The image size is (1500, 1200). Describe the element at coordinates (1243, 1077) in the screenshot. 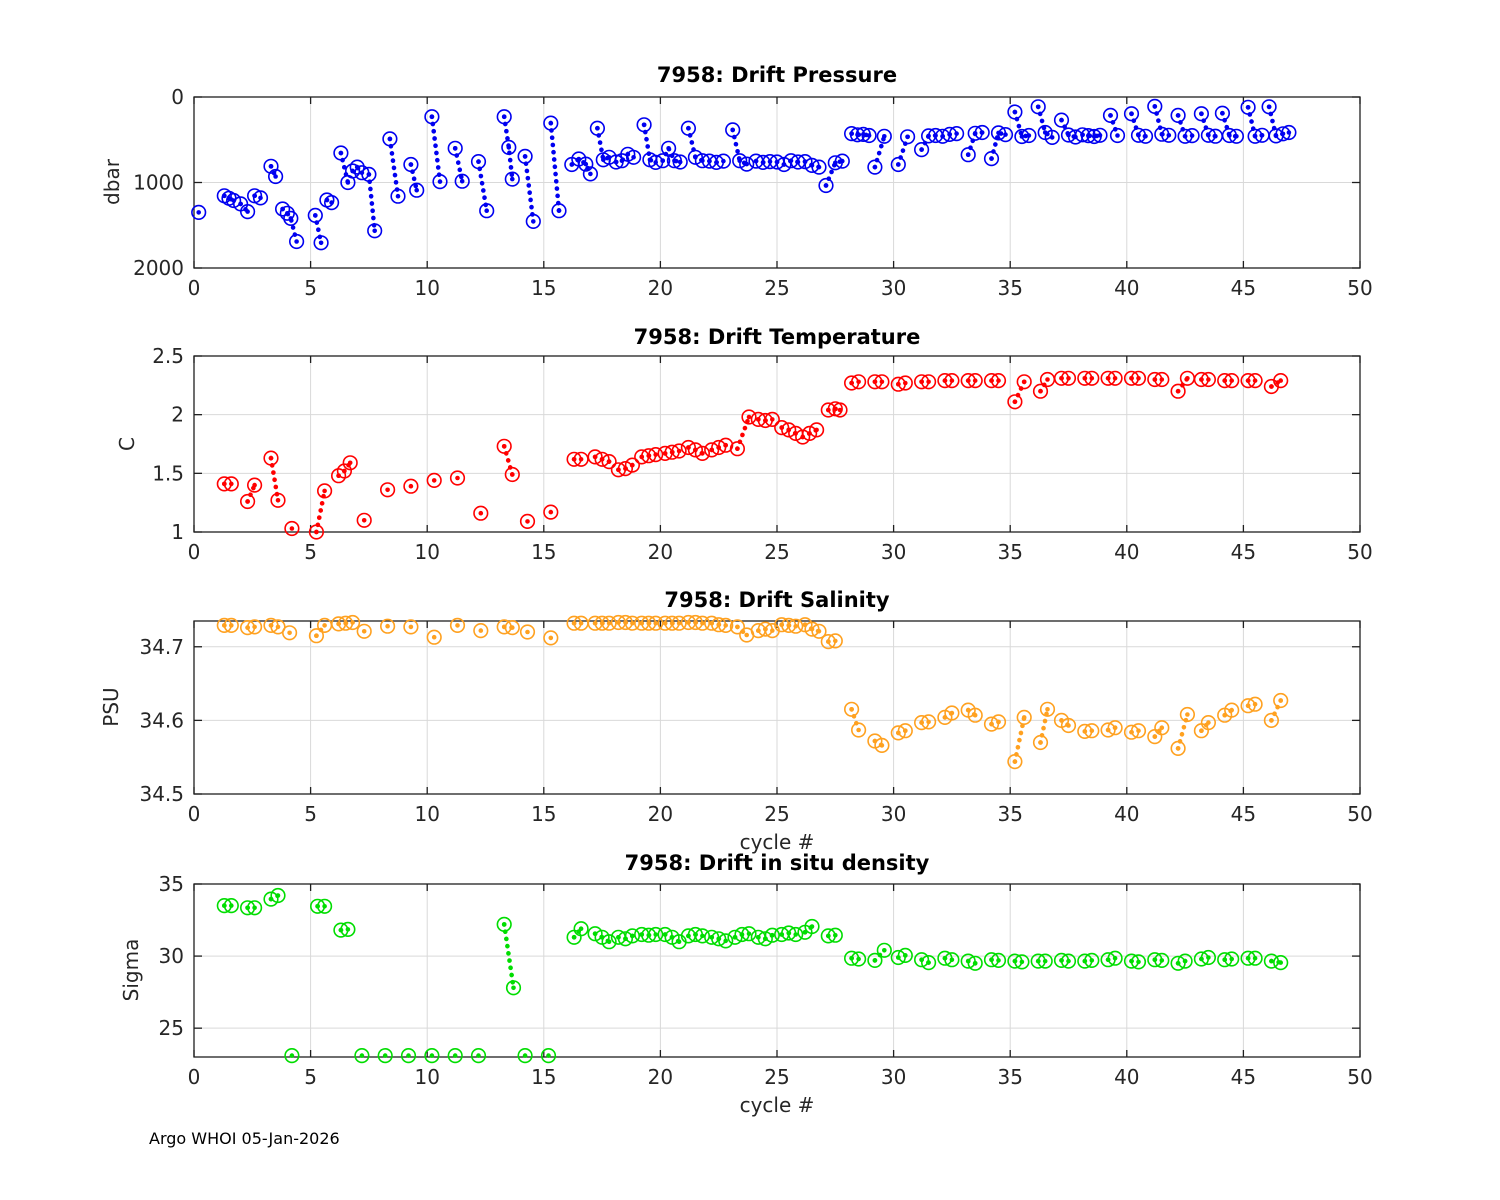

I see `density-x-tick-label: 45` at that location.